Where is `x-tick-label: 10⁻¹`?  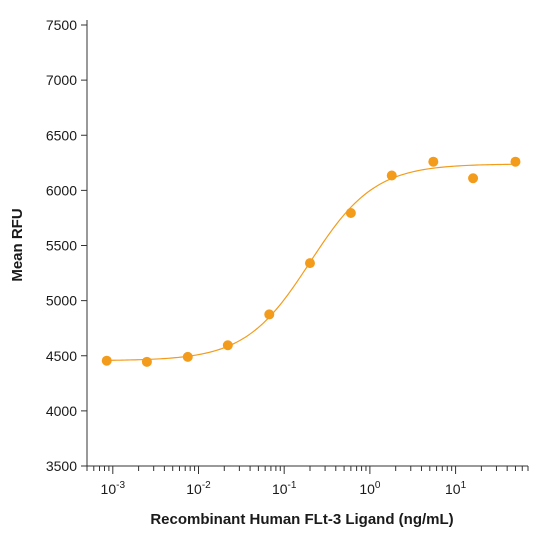 x-tick-label: 10⁻¹ is located at coordinates (284, 488).